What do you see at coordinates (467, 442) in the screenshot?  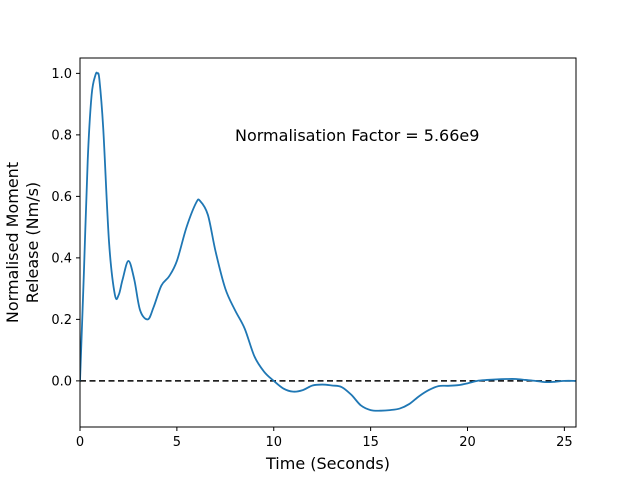 I see `x-tick-label: 20` at bounding box center [467, 442].